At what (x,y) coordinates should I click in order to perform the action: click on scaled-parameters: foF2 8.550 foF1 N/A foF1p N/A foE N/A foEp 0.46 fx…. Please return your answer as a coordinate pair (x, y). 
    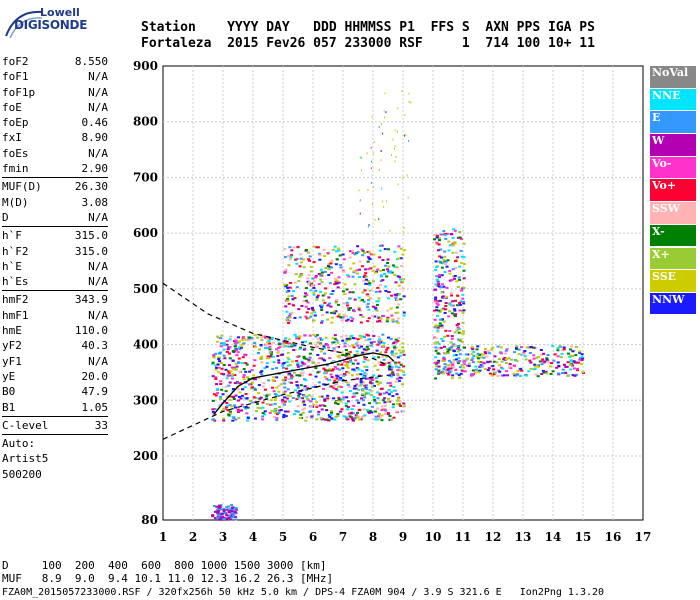
    Looking at the image, I should click on (55, 268).